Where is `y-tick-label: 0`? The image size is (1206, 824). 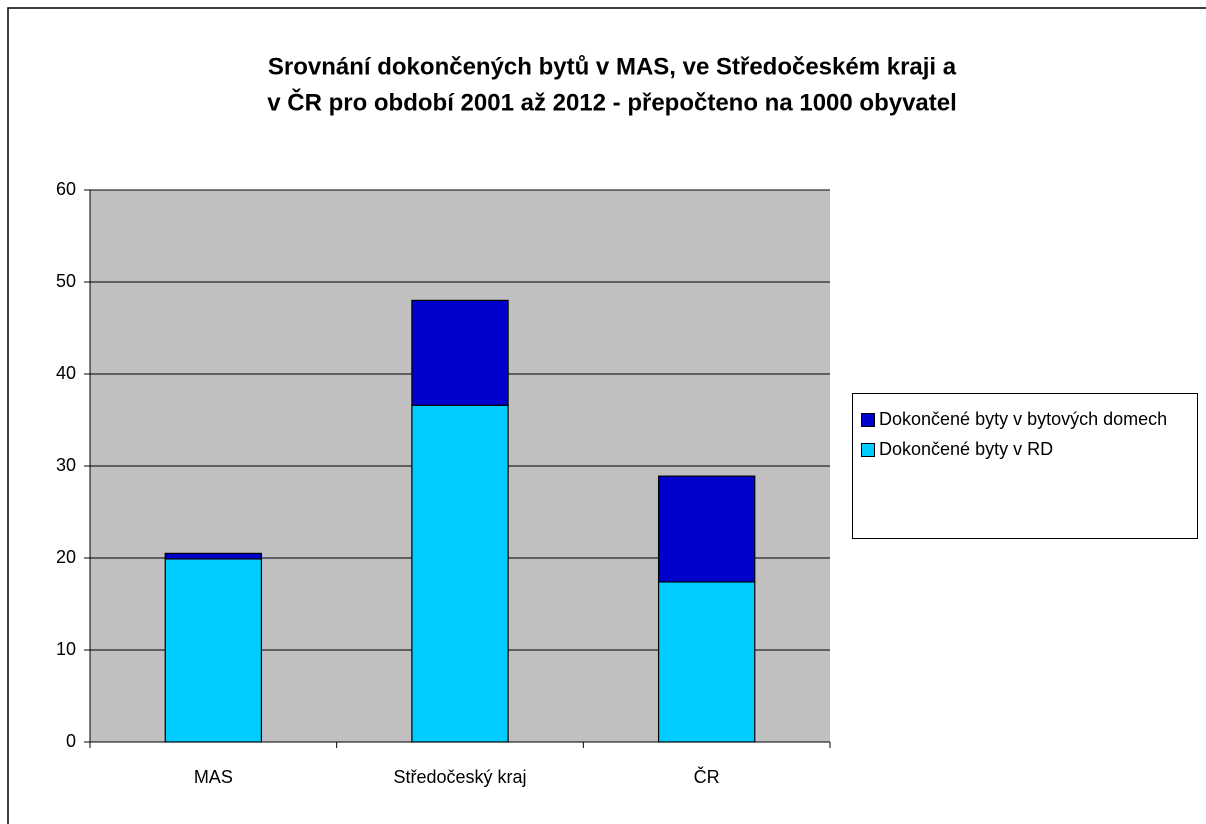 y-tick-label: 0 is located at coordinates (71, 741).